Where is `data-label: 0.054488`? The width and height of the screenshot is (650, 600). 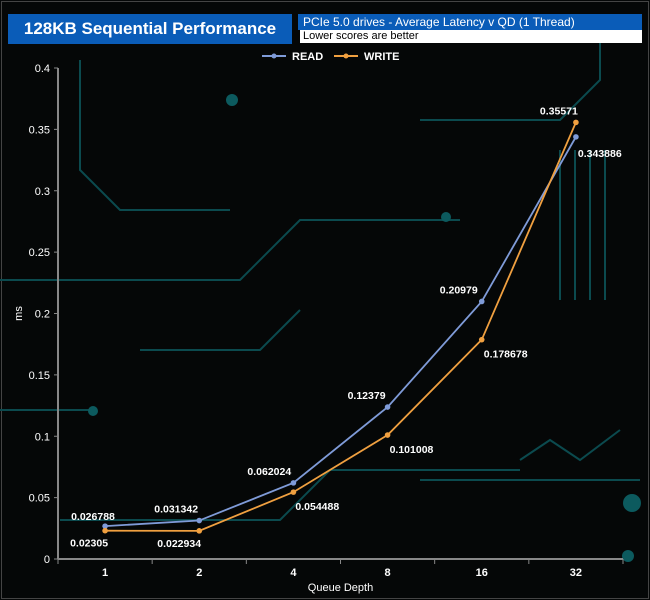
data-label: 0.054488 is located at coordinates (317, 507).